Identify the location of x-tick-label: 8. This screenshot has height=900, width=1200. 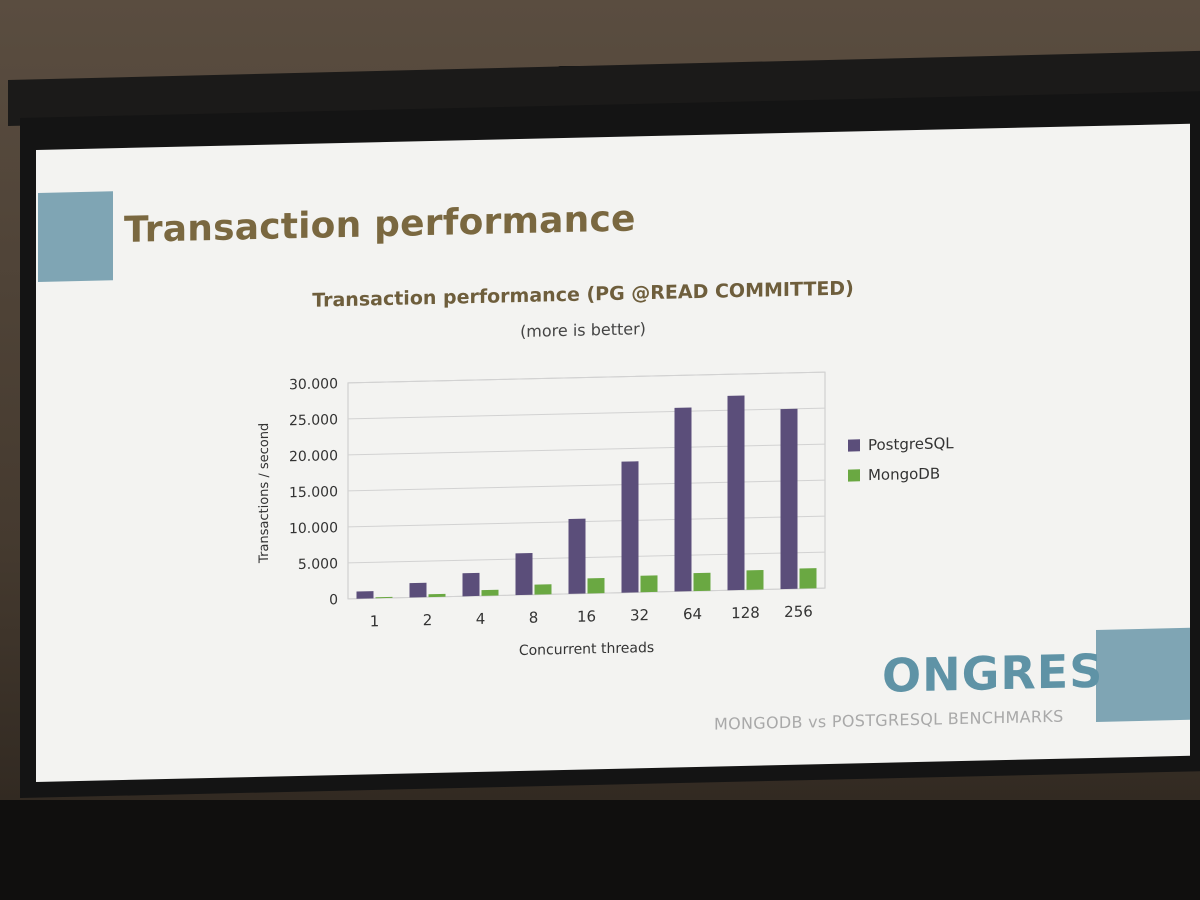
(534, 618).